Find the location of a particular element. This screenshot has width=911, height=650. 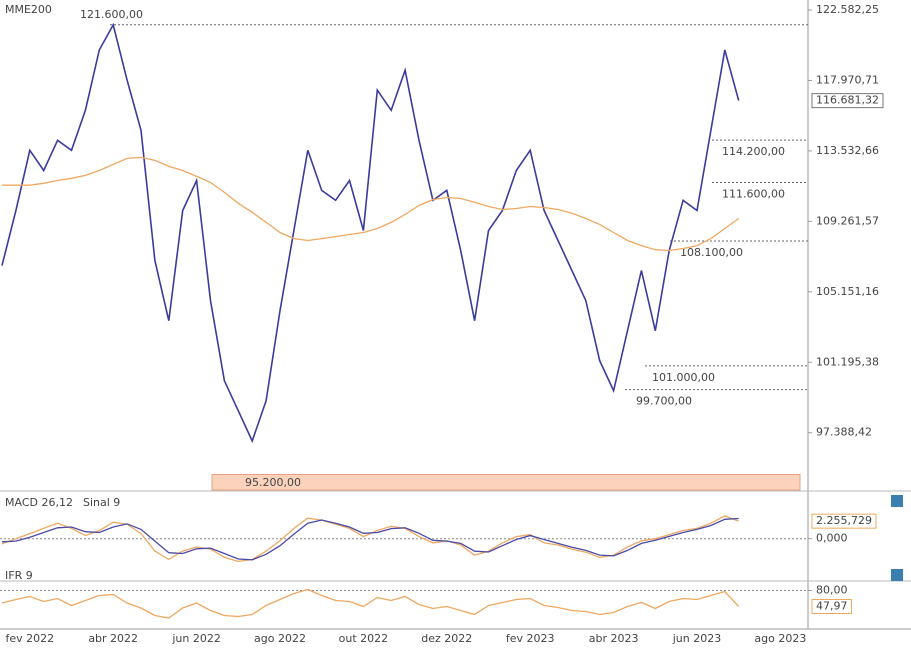

x-tick-label: jun 2022 is located at coordinates (196, 638).